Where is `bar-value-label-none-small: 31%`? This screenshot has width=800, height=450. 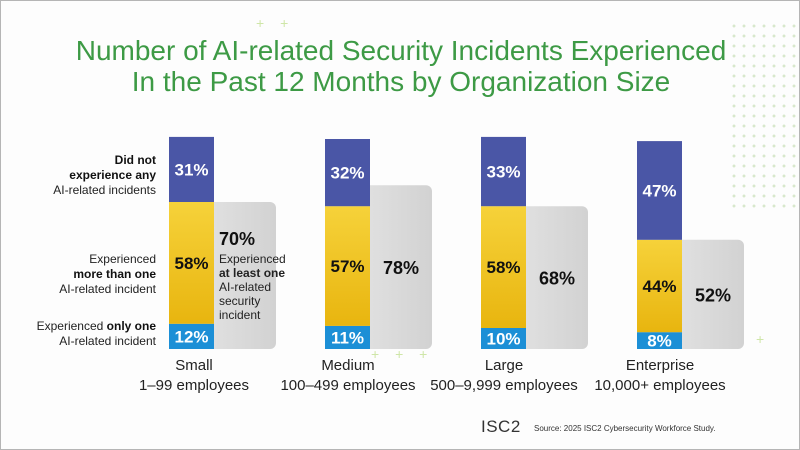 bar-value-label-none-small: 31% is located at coordinates (191, 169).